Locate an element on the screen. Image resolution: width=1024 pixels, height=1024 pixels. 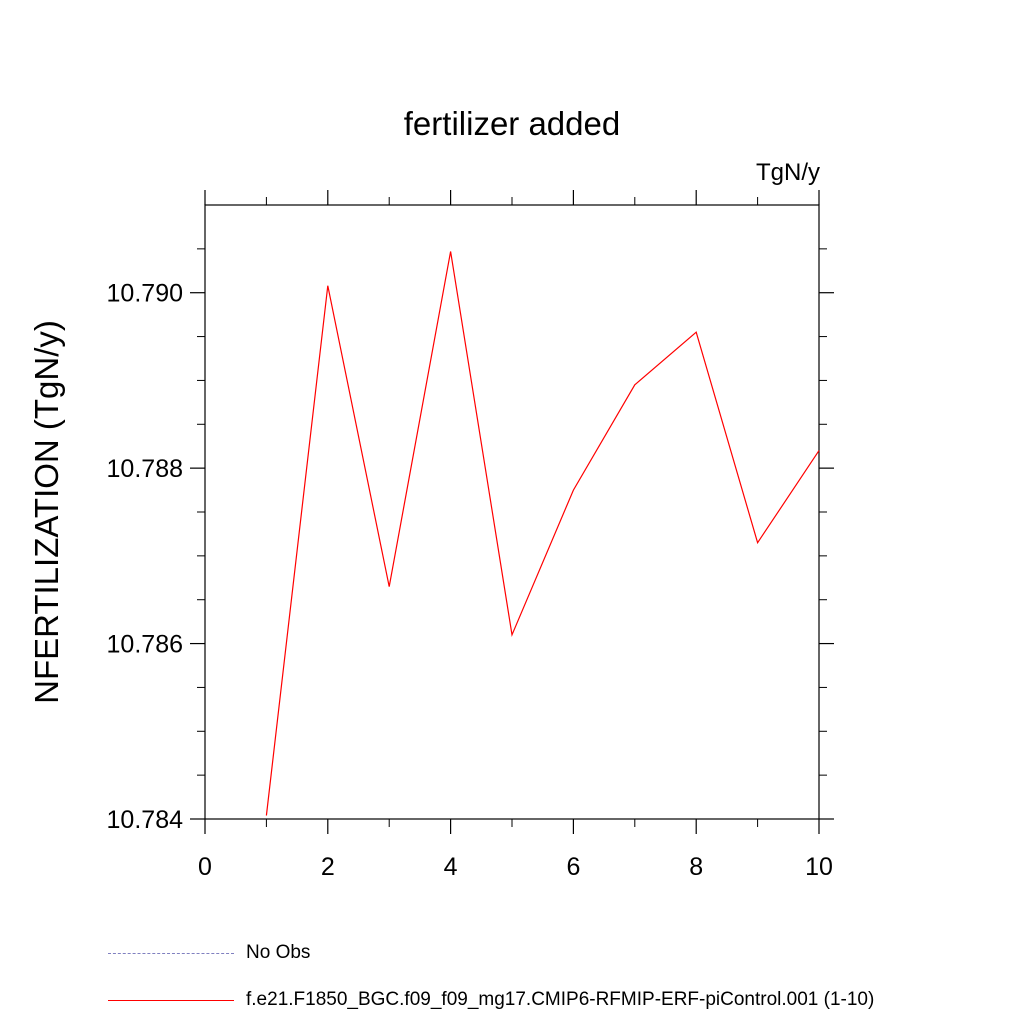
chart-title: fertilizer added is located at coordinates (512, 123).